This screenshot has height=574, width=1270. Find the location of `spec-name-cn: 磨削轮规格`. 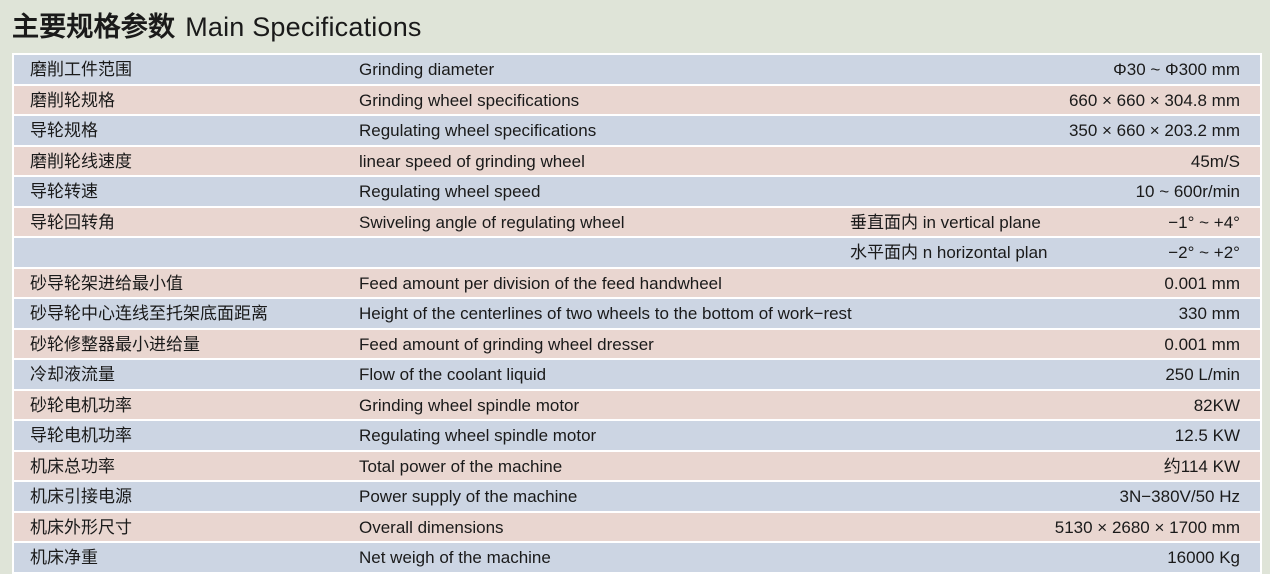

spec-name-cn: 磨削轮规格 is located at coordinates (72, 100).